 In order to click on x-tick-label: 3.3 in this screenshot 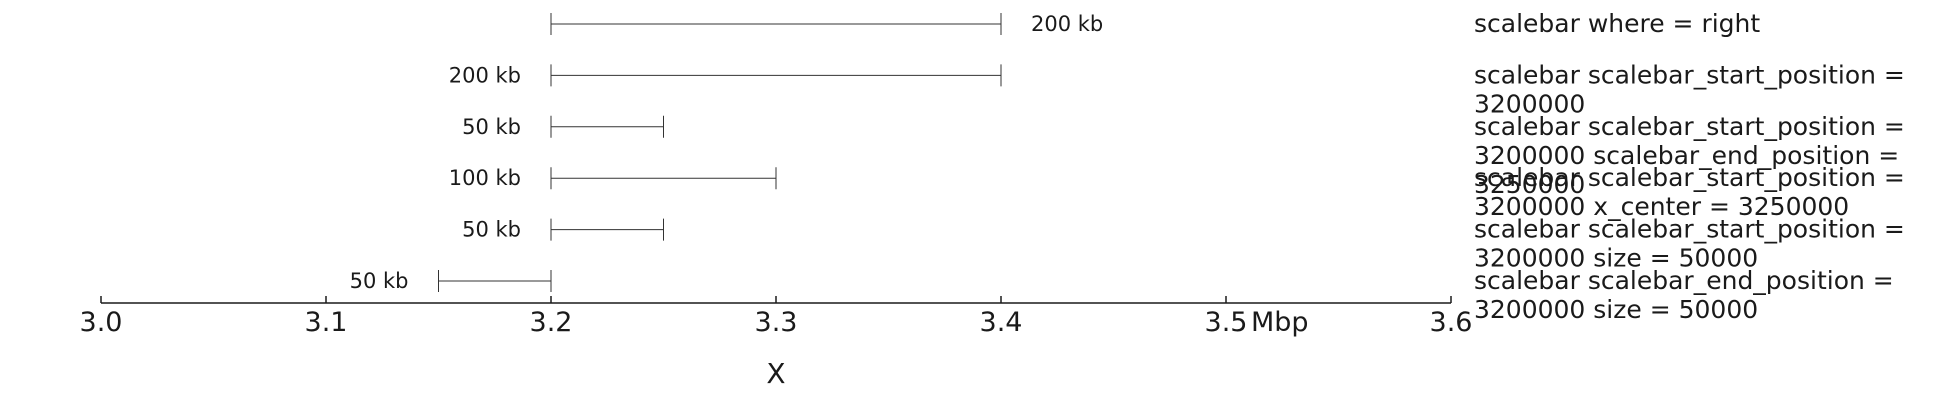, I will do `click(776, 322)`.